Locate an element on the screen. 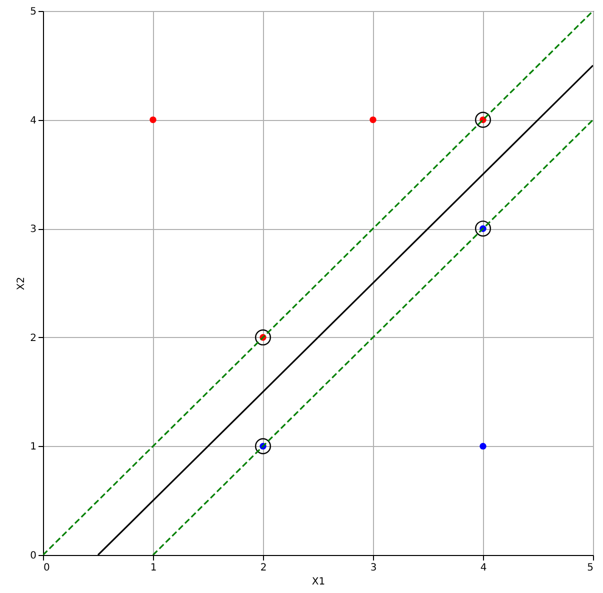 The height and width of the screenshot is (593, 603). x-tick-label: 5 is located at coordinates (590, 568).